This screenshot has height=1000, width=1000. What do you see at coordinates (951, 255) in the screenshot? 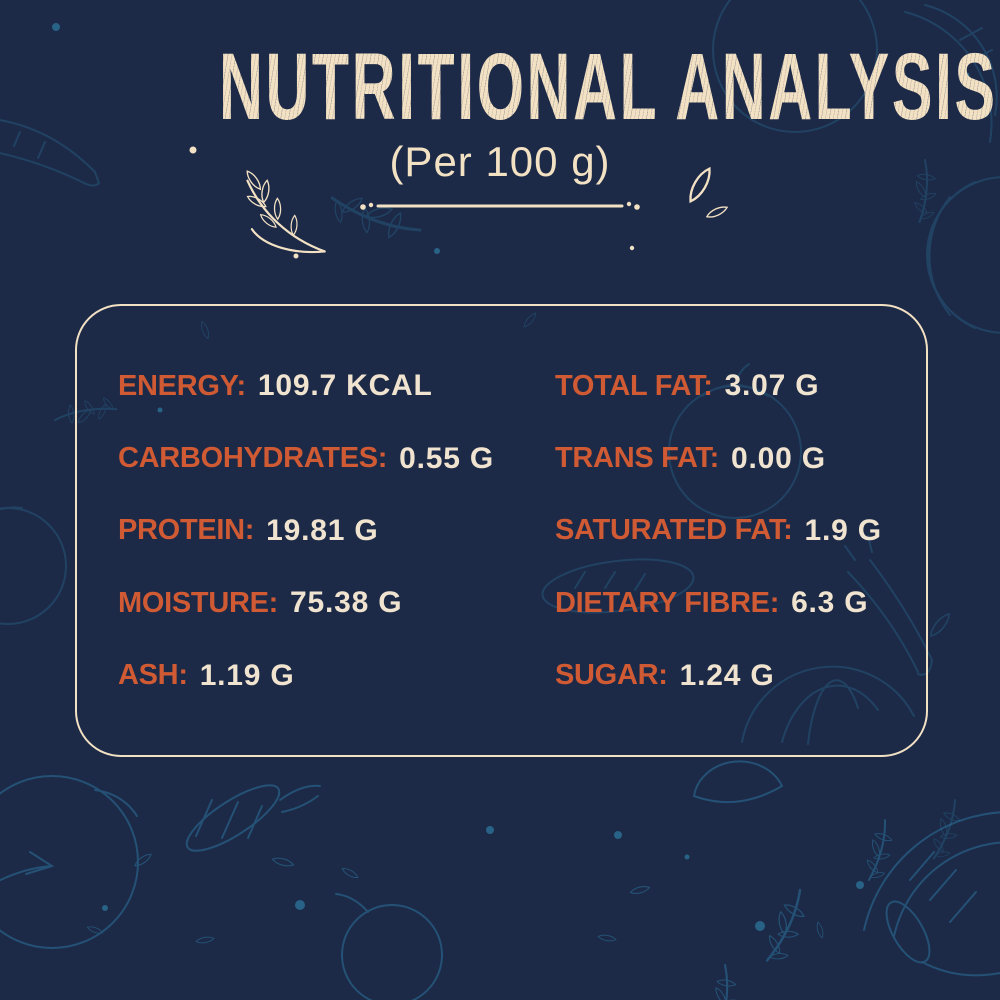
I see `pumpkin-ridges` at bounding box center [951, 255].